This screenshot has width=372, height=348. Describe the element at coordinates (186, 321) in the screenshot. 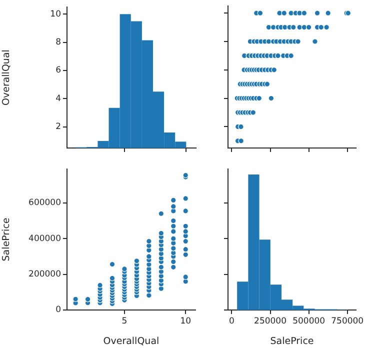

I see `x-tick-label: 10` at that location.